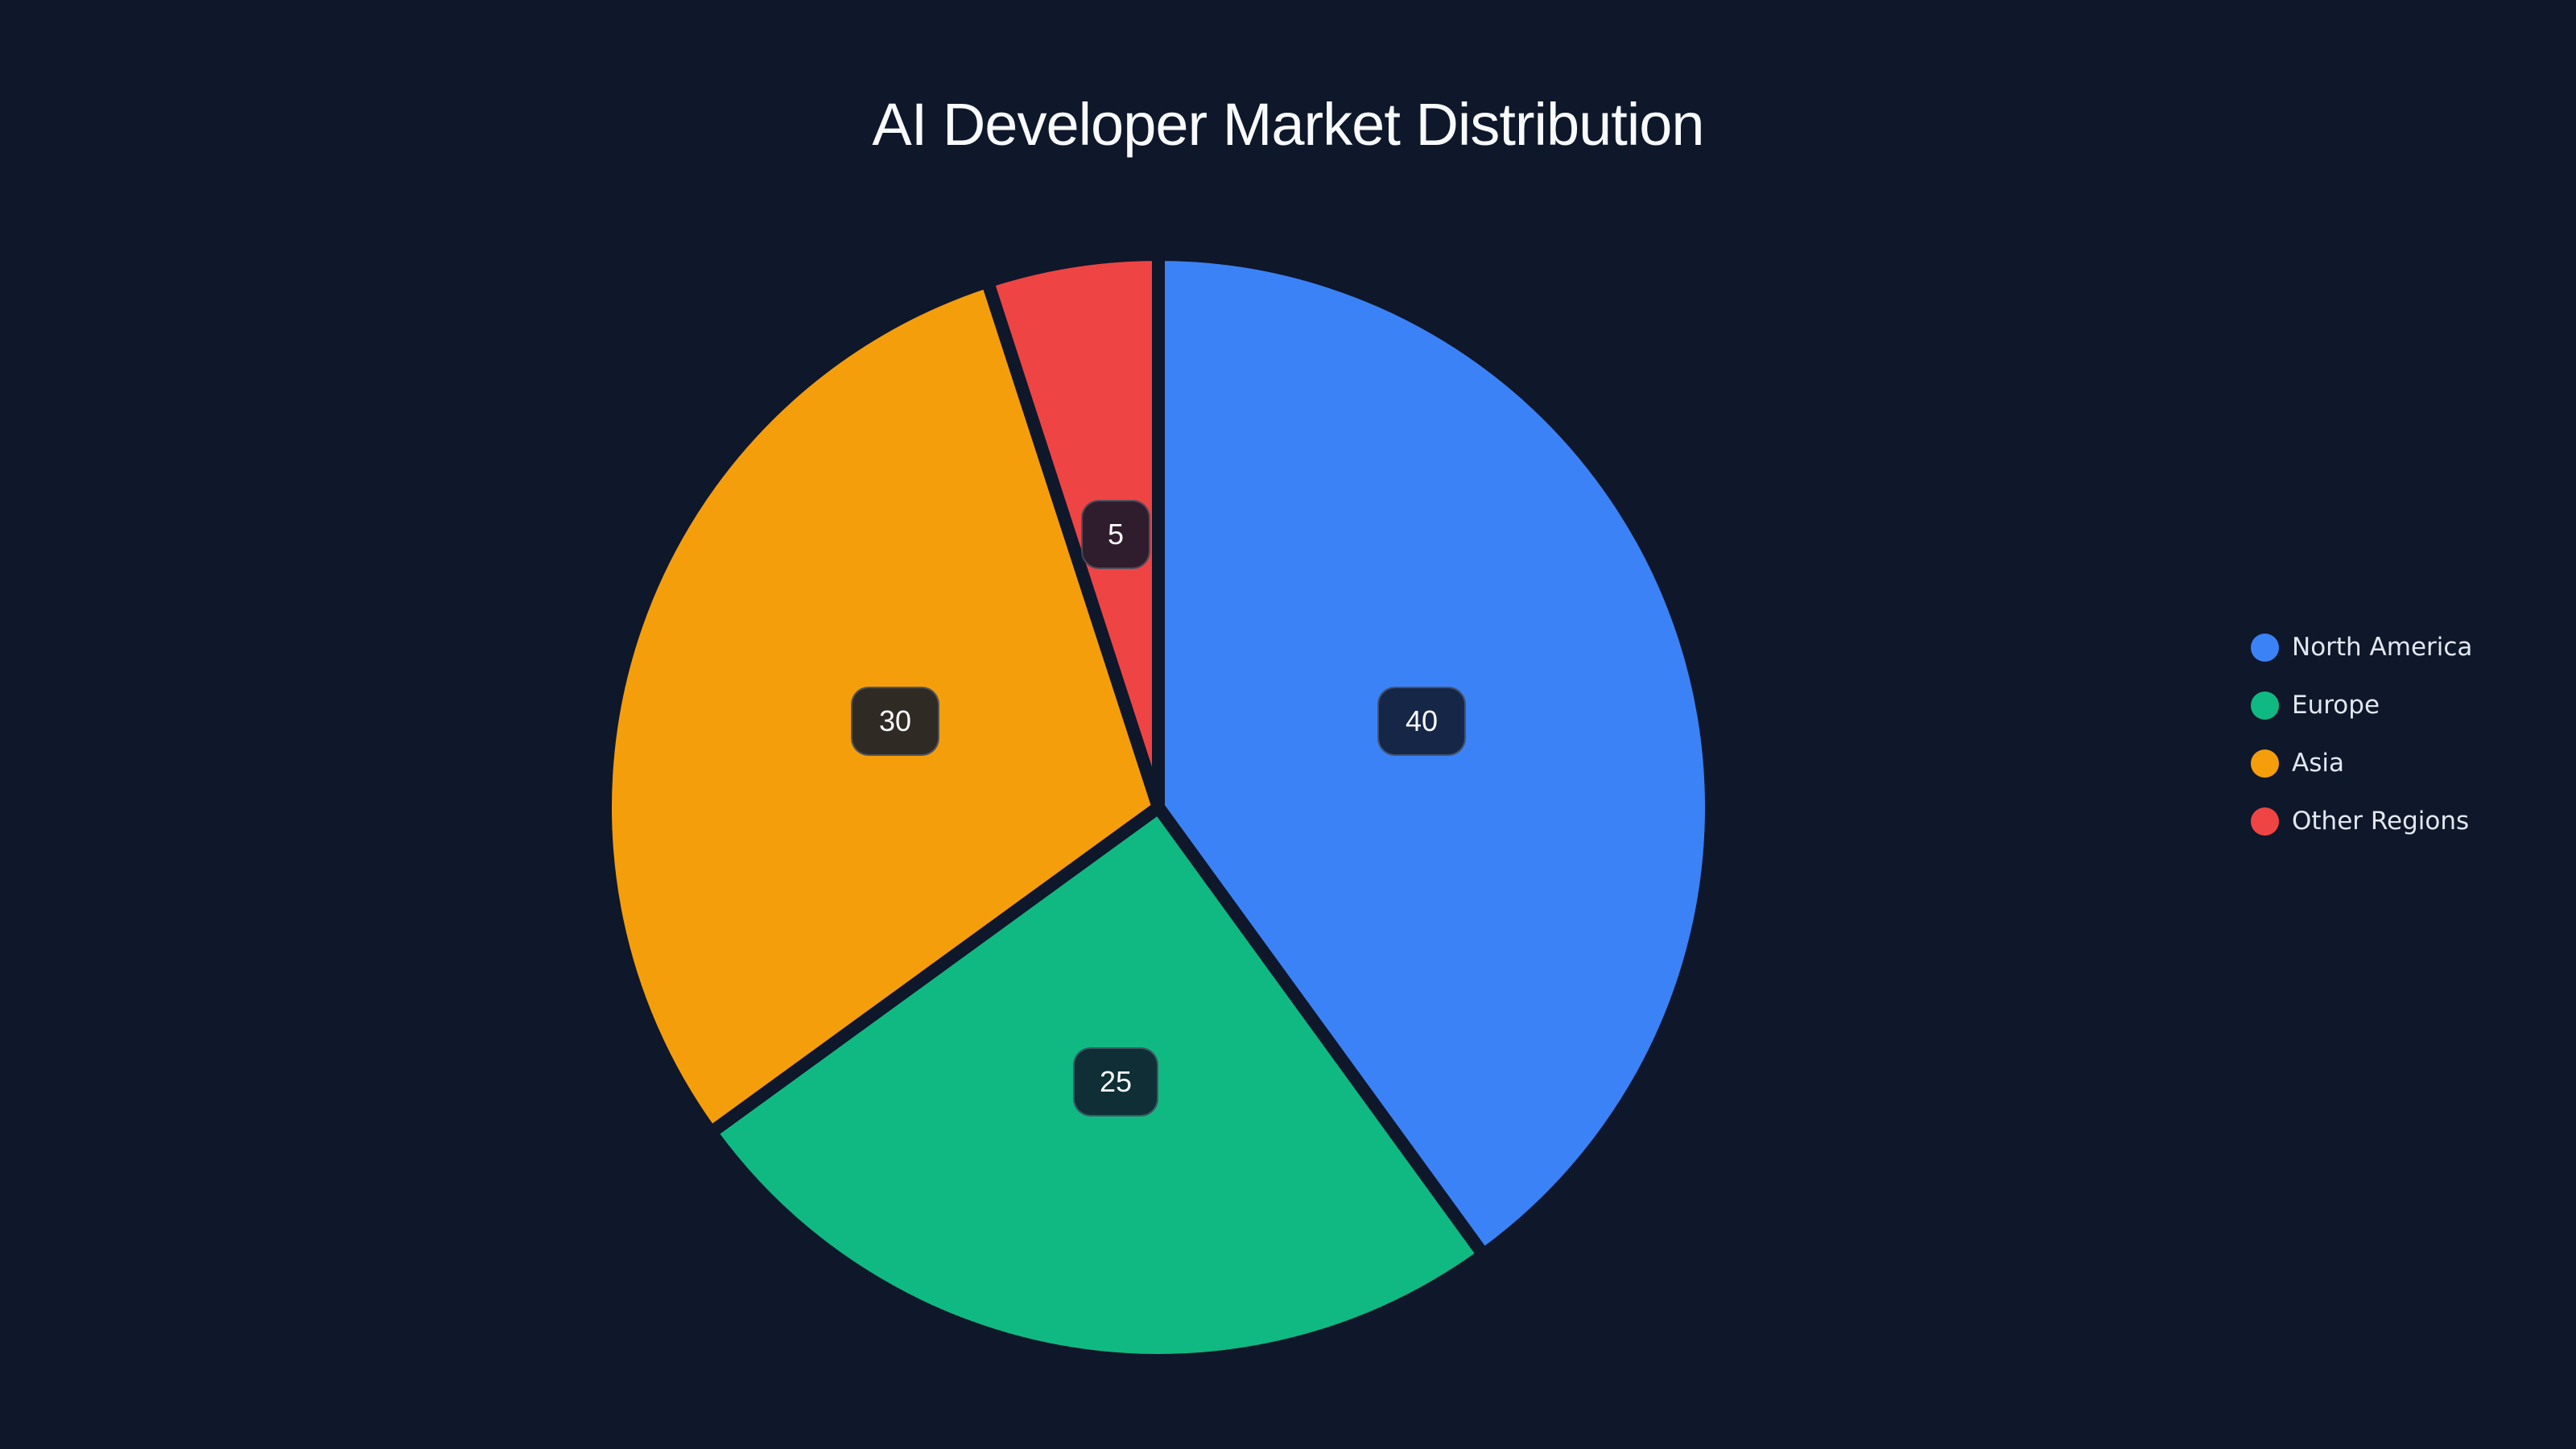  What do you see at coordinates (2361, 821) in the screenshot?
I see `legend-item-other-regions: Other Regions` at bounding box center [2361, 821].